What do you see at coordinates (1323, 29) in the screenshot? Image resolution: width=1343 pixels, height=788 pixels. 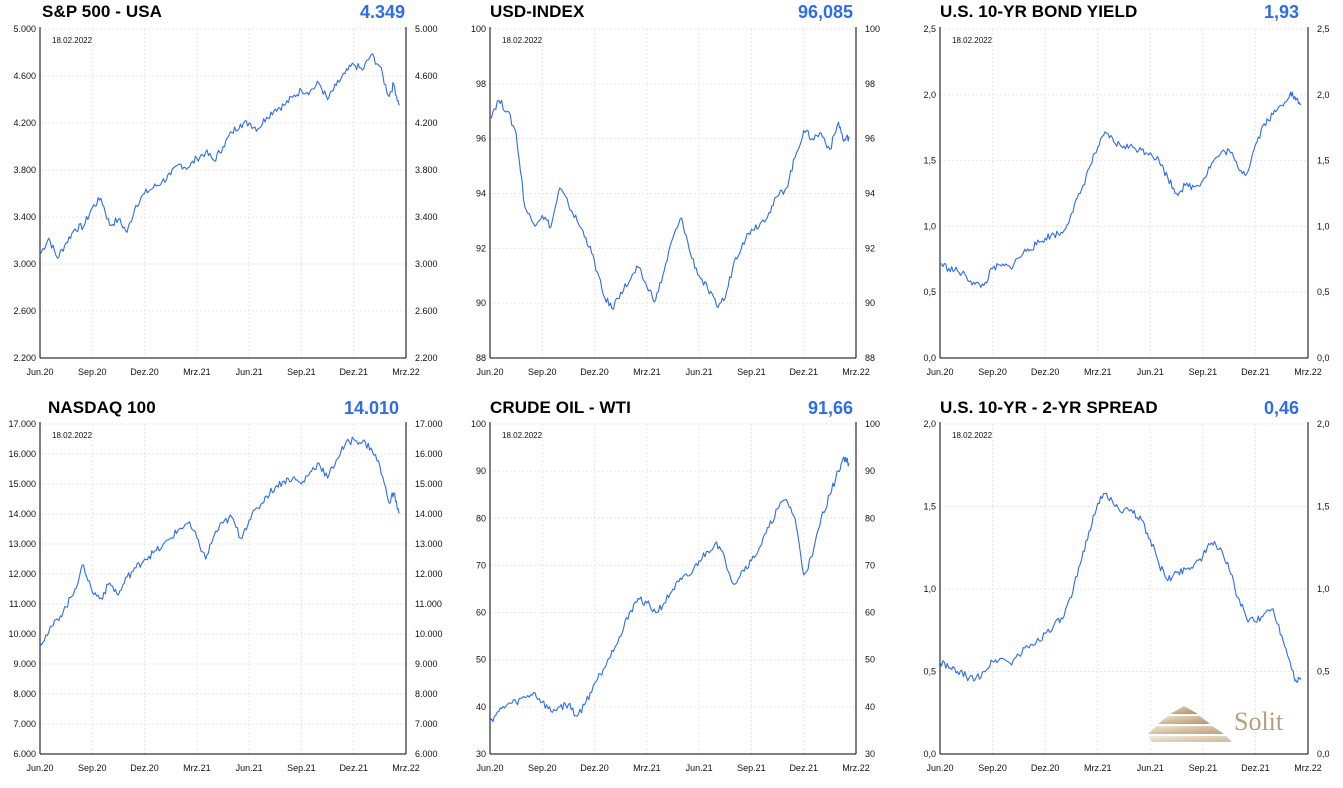 I see `y-tick-label-right: 2,5` at bounding box center [1323, 29].